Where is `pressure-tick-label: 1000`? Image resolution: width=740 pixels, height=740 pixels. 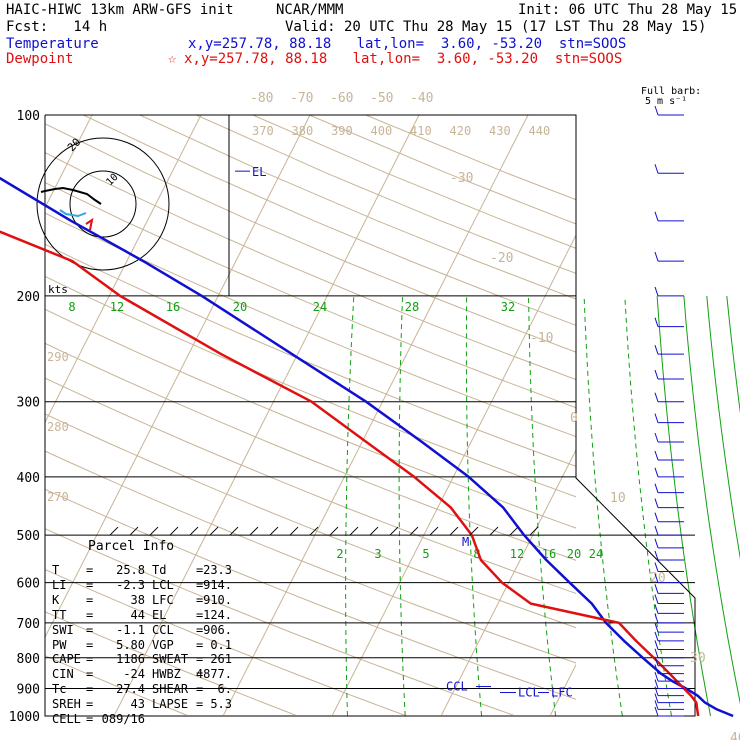 pressure-tick-label: 1000 is located at coordinates (24, 717).